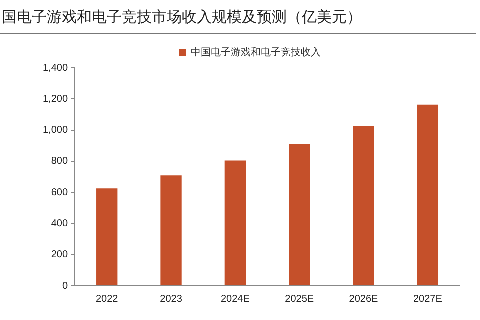  What do you see at coordinates (59, 192) in the screenshot?
I see `y-tick-label: 600` at bounding box center [59, 192].